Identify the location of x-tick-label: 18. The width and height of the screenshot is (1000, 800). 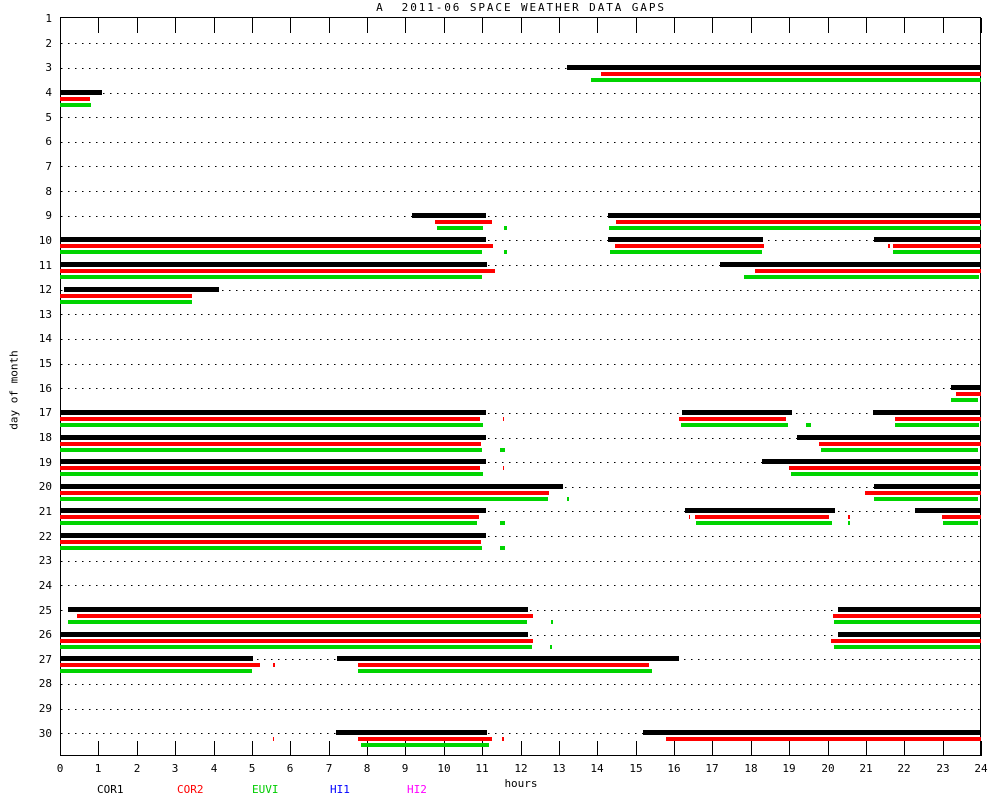
(751, 768).